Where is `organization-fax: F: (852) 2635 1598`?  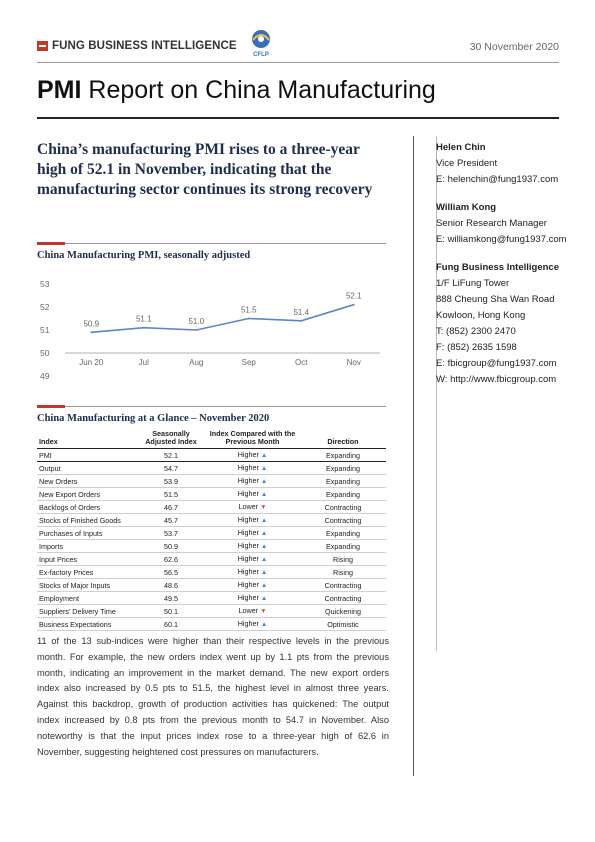
organization-fax: F: (852) 2635 1598 is located at coordinates (476, 347).